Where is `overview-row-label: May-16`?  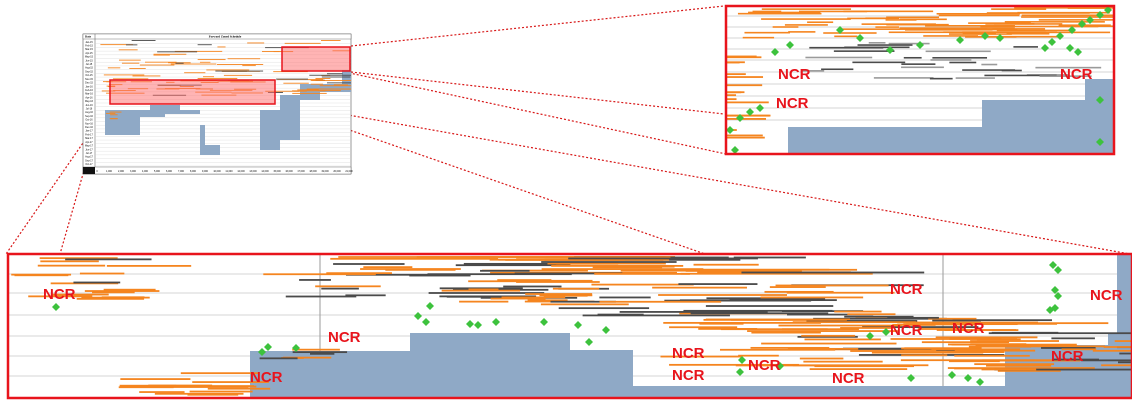
overview-row-label: May-16 is located at coordinates (89, 101).